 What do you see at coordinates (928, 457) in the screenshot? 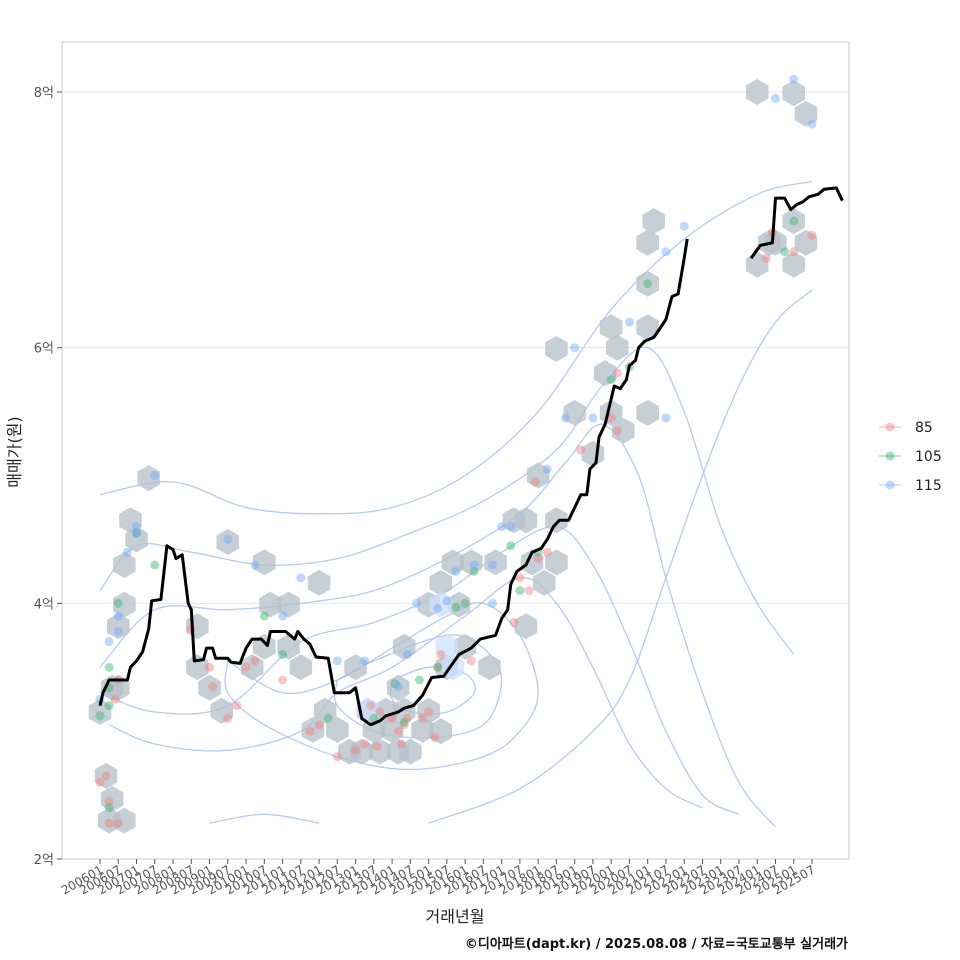
I see `legend-label: 105` at bounding box center [928, 457].